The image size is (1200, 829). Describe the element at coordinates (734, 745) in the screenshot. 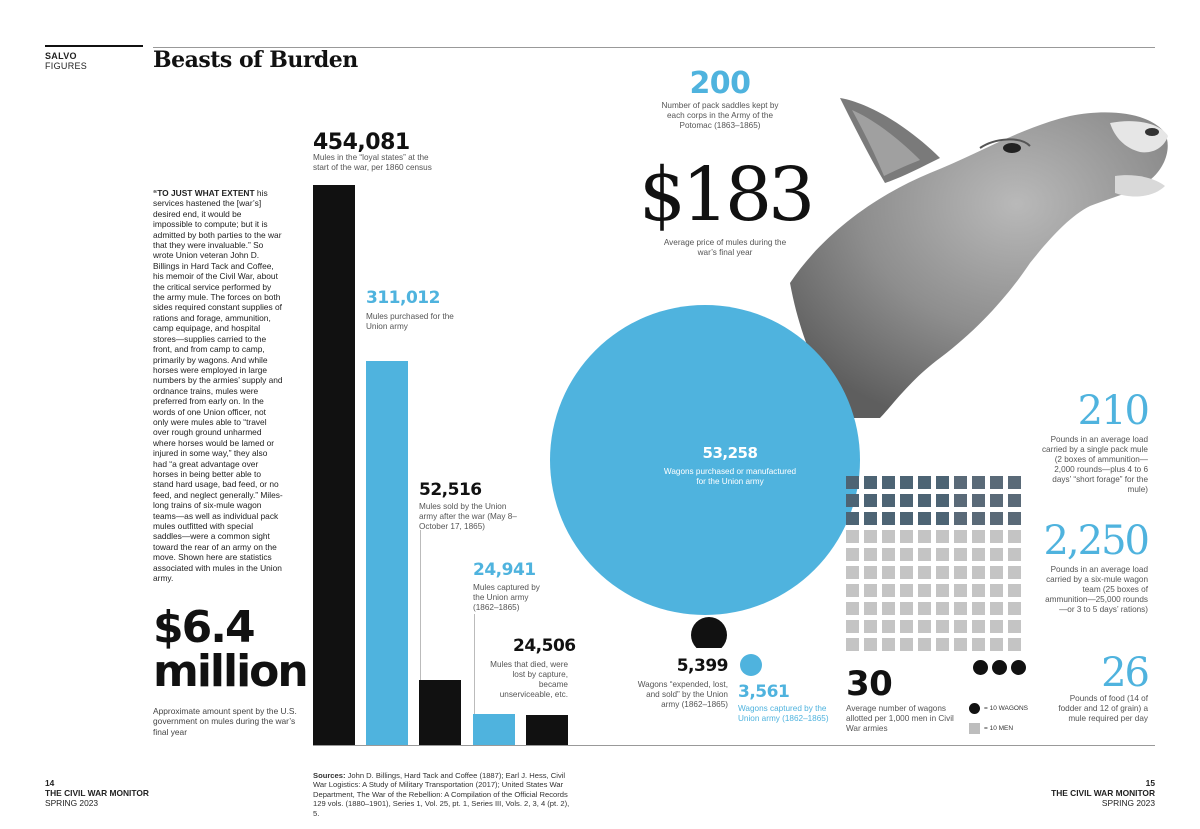

I see `chart-baseline` at that location.